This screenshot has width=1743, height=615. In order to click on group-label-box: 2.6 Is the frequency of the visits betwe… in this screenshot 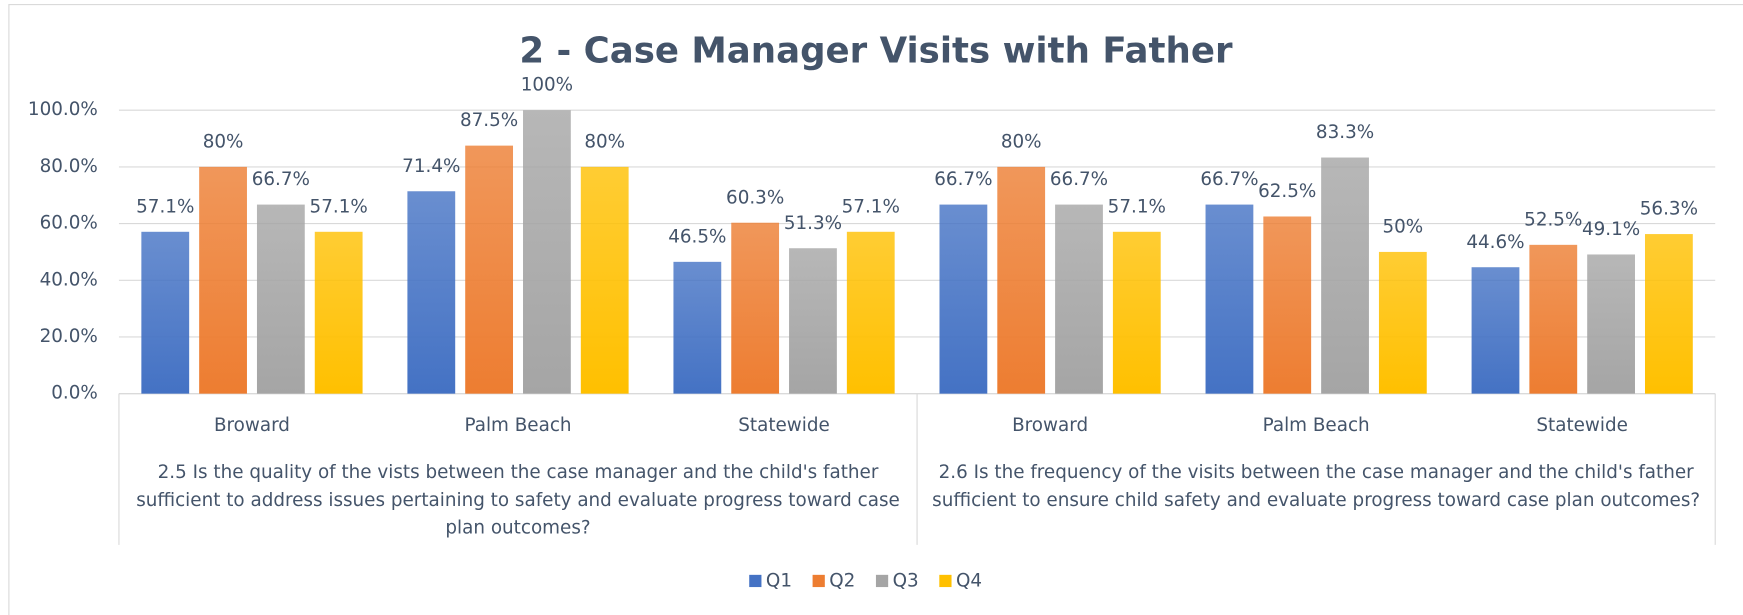, I will do `click(1316, 486)`.